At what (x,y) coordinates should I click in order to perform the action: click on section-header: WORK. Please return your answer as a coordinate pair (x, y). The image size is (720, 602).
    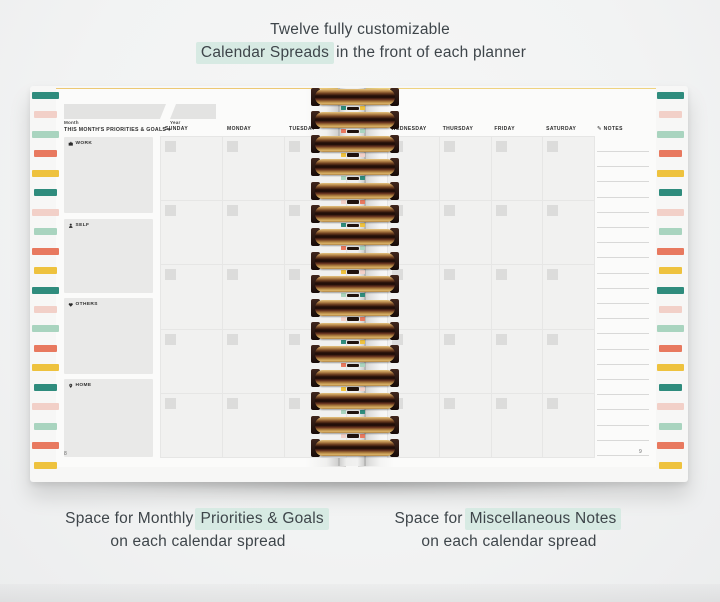
    Looking at the image, I should click on (108, 141).